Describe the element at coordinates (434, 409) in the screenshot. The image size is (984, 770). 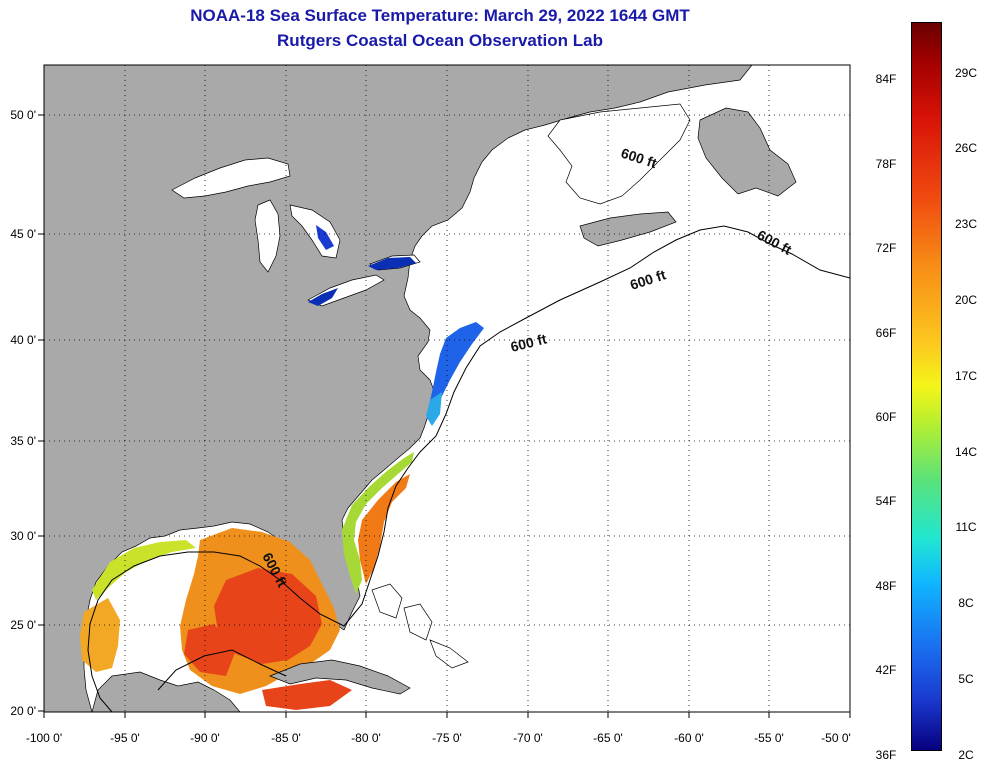
I see `cool-shelf-water` at that location.